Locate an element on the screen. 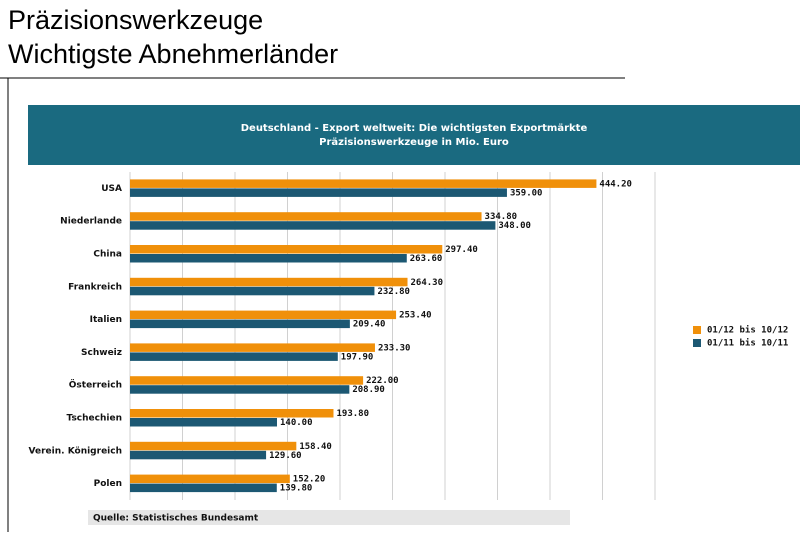 The height and width of the screenshot is (536, 800). value-label: 263.60 is located at coordinates (426, 259).